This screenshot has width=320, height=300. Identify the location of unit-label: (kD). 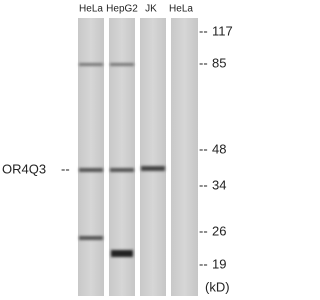
(217, 286).